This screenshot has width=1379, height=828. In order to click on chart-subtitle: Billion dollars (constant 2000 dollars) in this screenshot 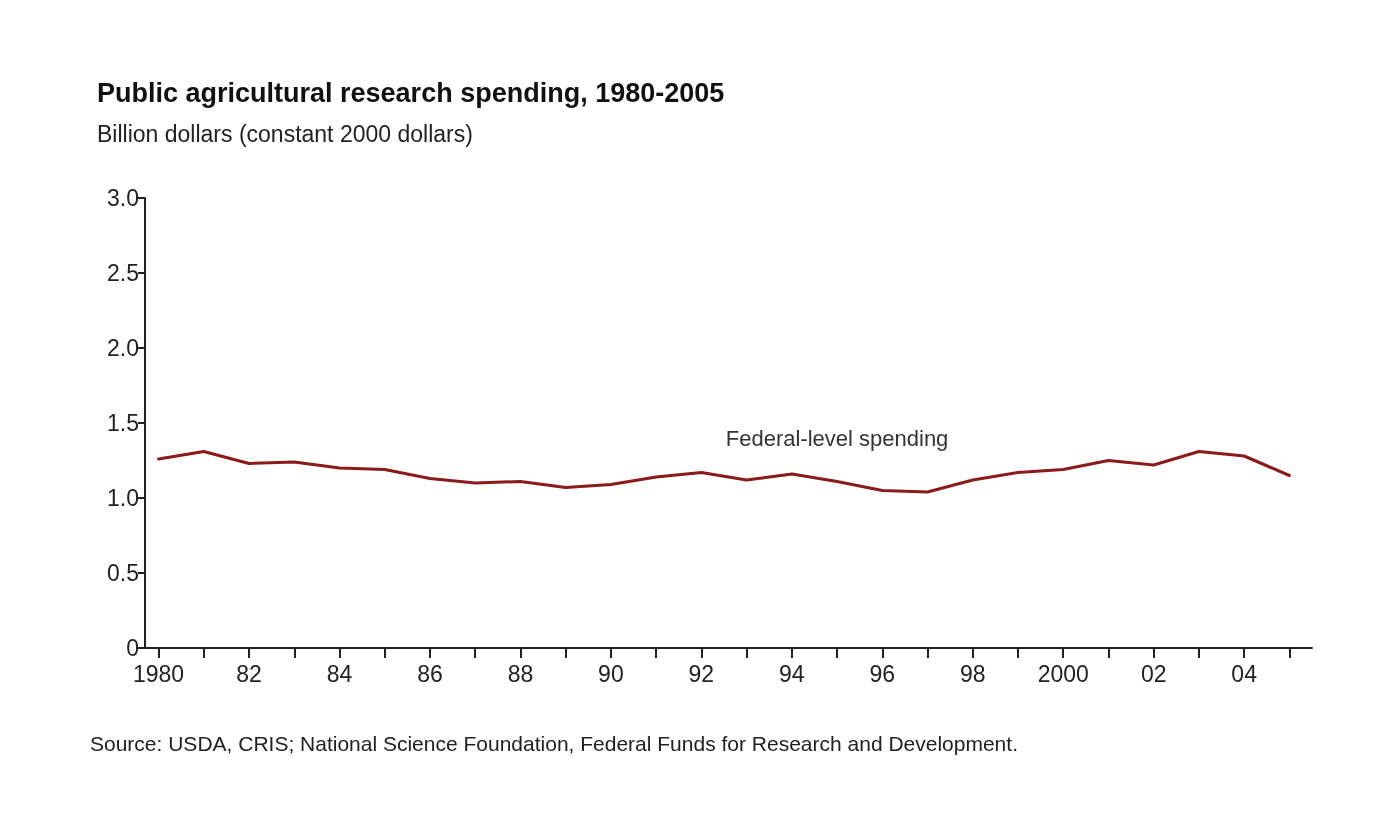, I will do `click(285, 133)`.